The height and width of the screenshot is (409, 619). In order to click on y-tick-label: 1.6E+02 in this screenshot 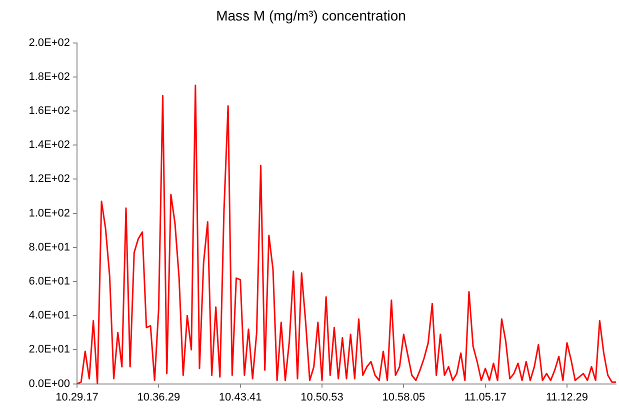, I will do `click(49, 111)`.